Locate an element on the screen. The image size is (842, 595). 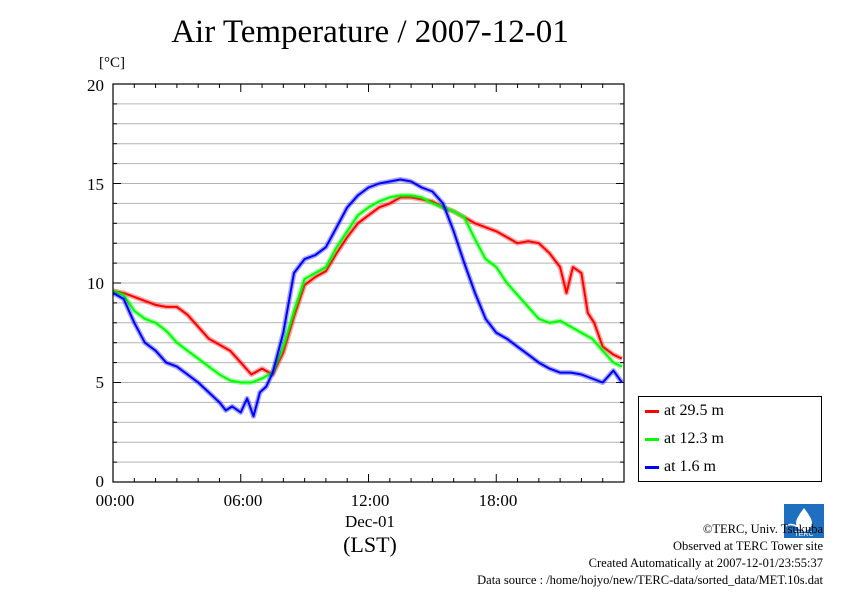
x-tick-label: 18:00 is located at coordinates (498, 500).